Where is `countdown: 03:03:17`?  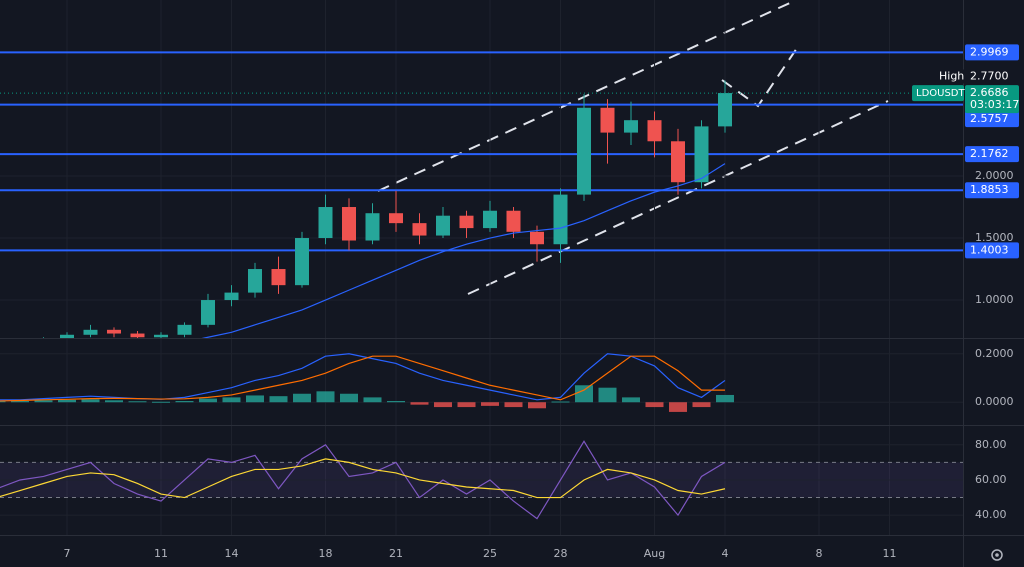
countdown: 03:03:17 is located at coordinates (994, 104).